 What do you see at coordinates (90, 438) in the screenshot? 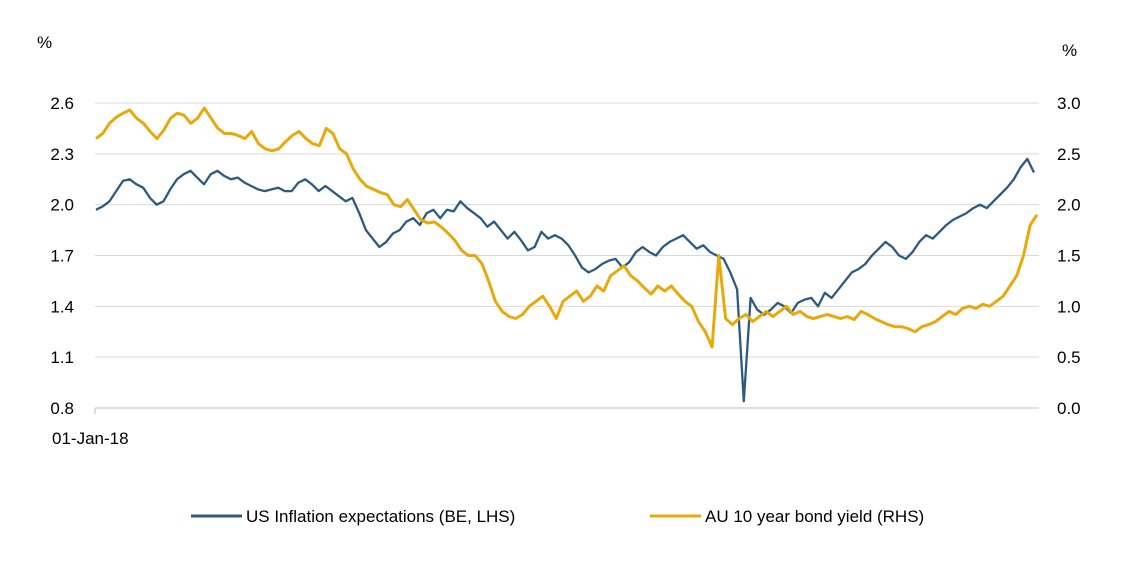
I see `x-axis-start-label: 01-Jan-18` at bounding box center [90, 438].